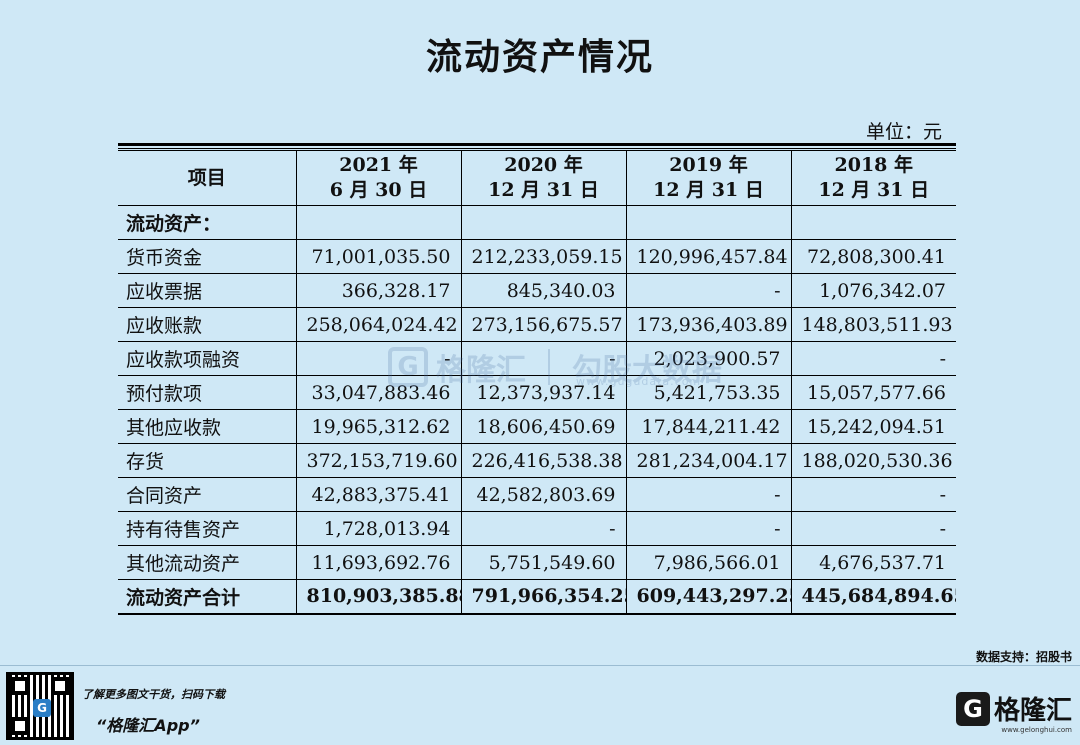 The height and width of the screenshot is (745, 1080). What do you see at coordinates (708, 178) in the screenshot?
I see `header-period: 2019 年 12 月 31 日` at bounding box center [708, 178].